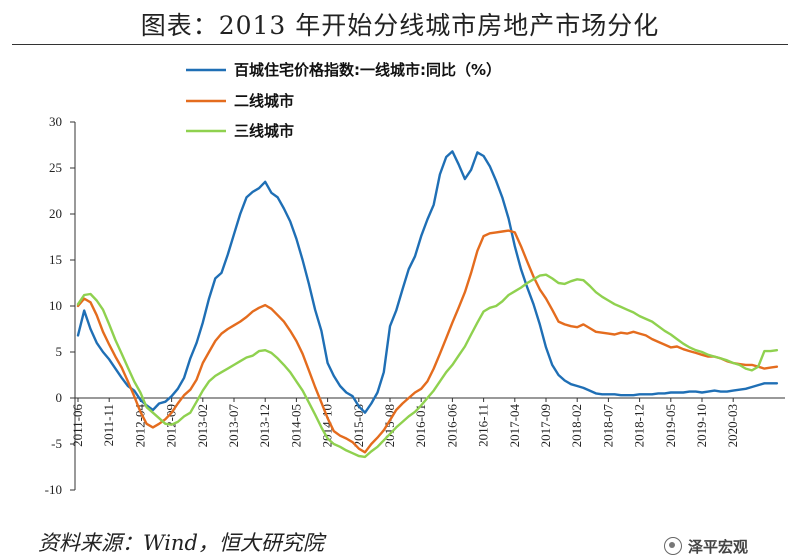  Describe the element at coordinates (400, 25) in the screenshot. I see `chart-title: 图表：2013 年开始分线城市房地产市场分化` at that location.